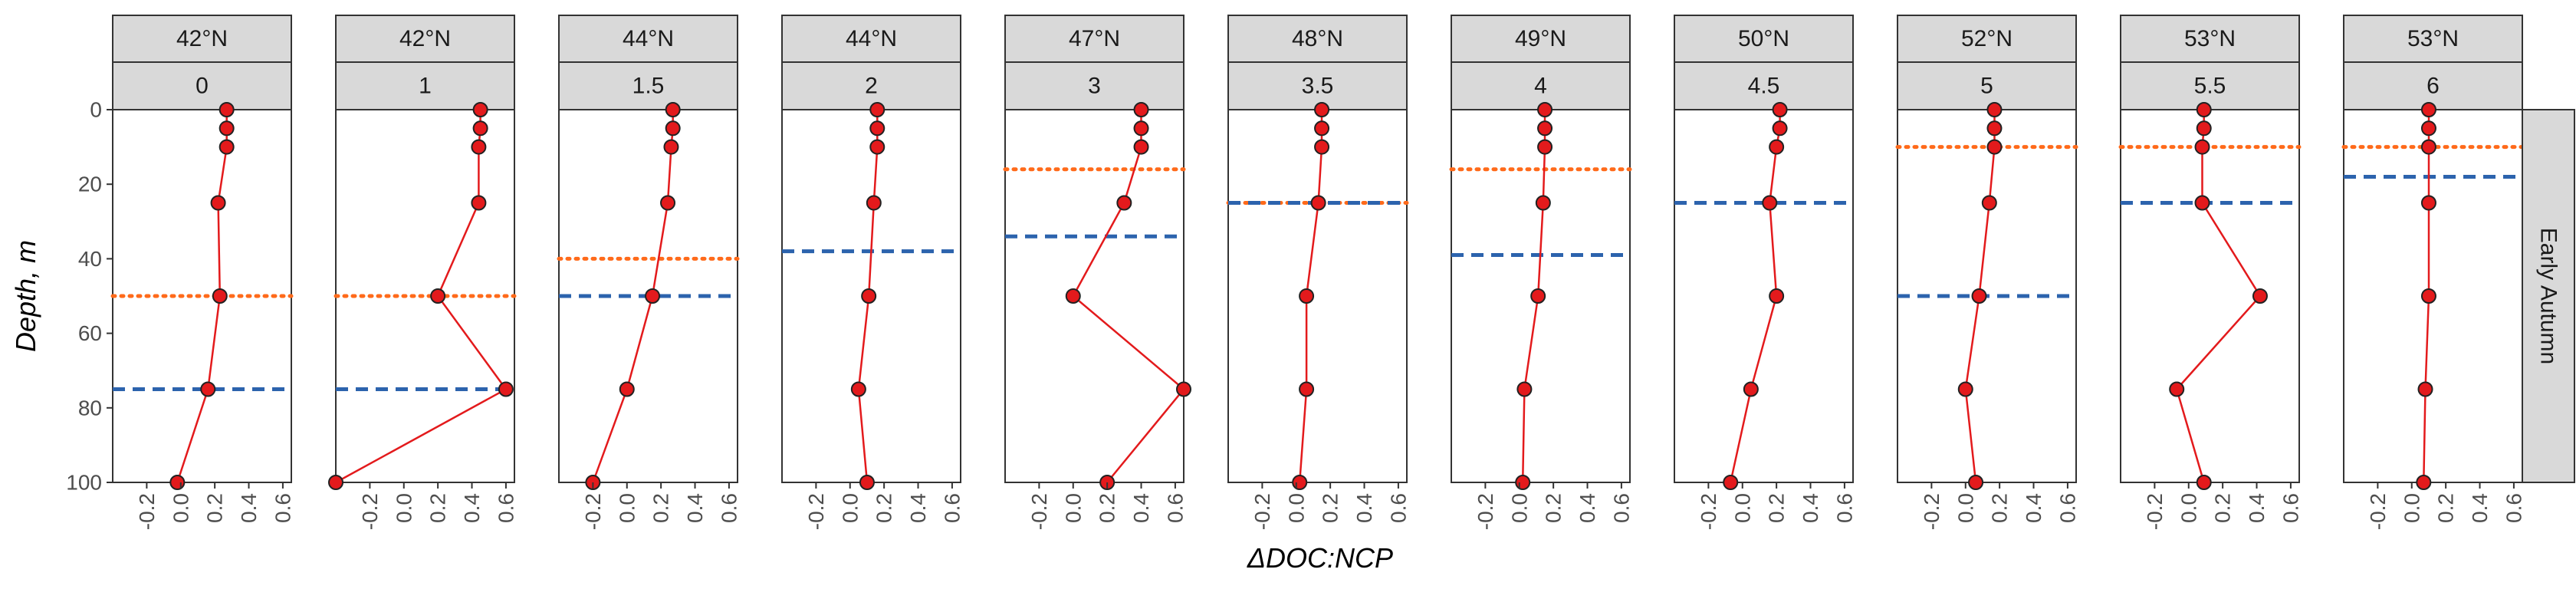 The image size is (2576, 589). I want to click on facet-panel: 52°N 5 -0.2 0.0 0.2 0.4 0.6, so click(1987, 272).